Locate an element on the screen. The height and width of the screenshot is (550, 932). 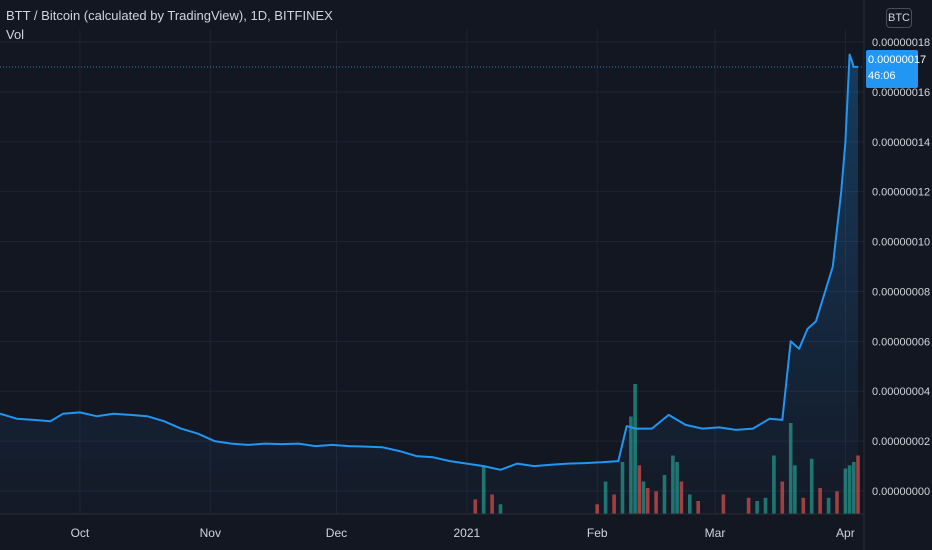
y-tick-label: 0.00000006 is located at coordinates (901, 342).